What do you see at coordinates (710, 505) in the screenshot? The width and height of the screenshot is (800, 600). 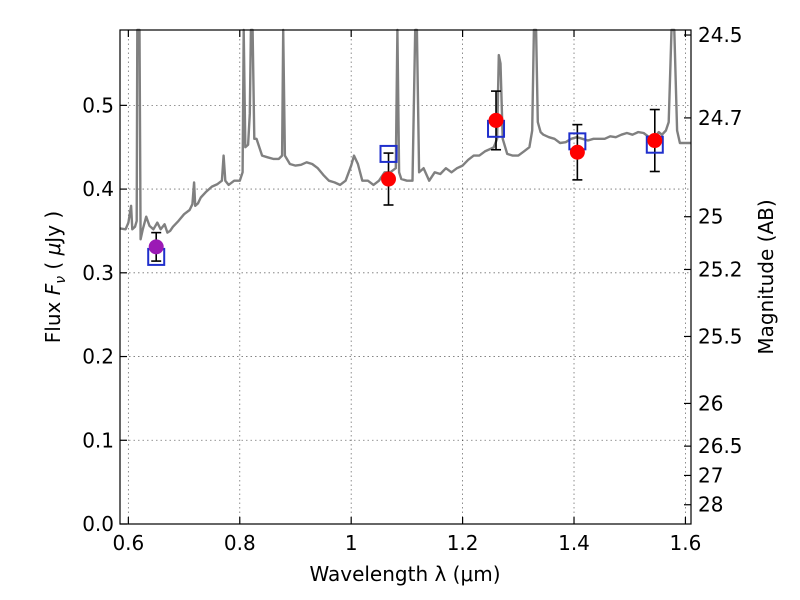 I see `y2-tick-label: 28` at bounding box center [710, 505].